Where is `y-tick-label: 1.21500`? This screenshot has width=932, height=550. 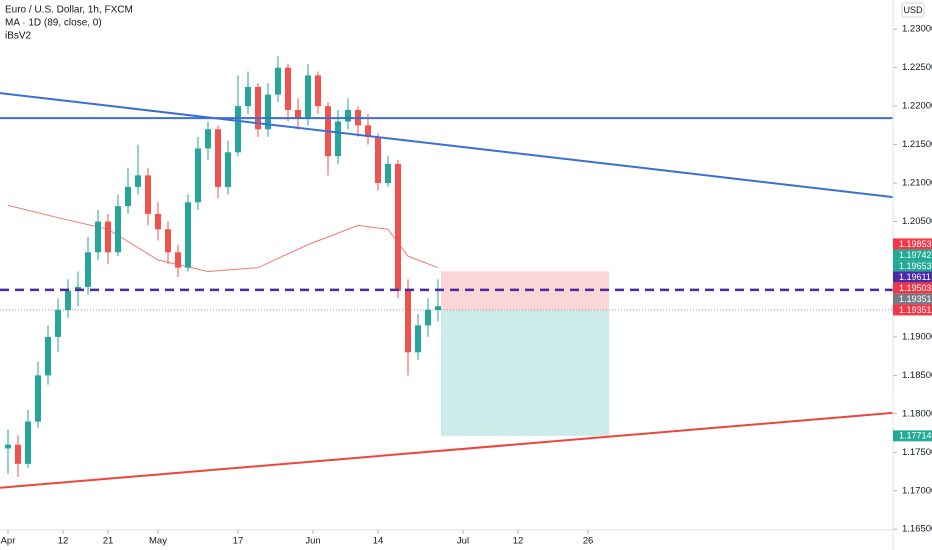
y-tick-label: 1.21500 is located at coordinates (917, 144).